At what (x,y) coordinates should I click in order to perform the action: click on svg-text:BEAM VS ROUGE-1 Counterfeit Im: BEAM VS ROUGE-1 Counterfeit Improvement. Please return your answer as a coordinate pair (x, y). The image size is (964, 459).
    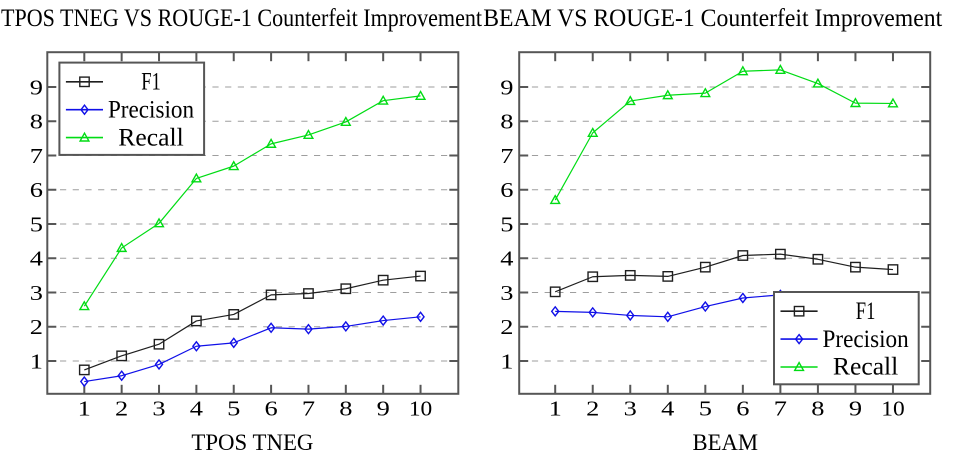
    Looking at the image, I should click on (712, 18).